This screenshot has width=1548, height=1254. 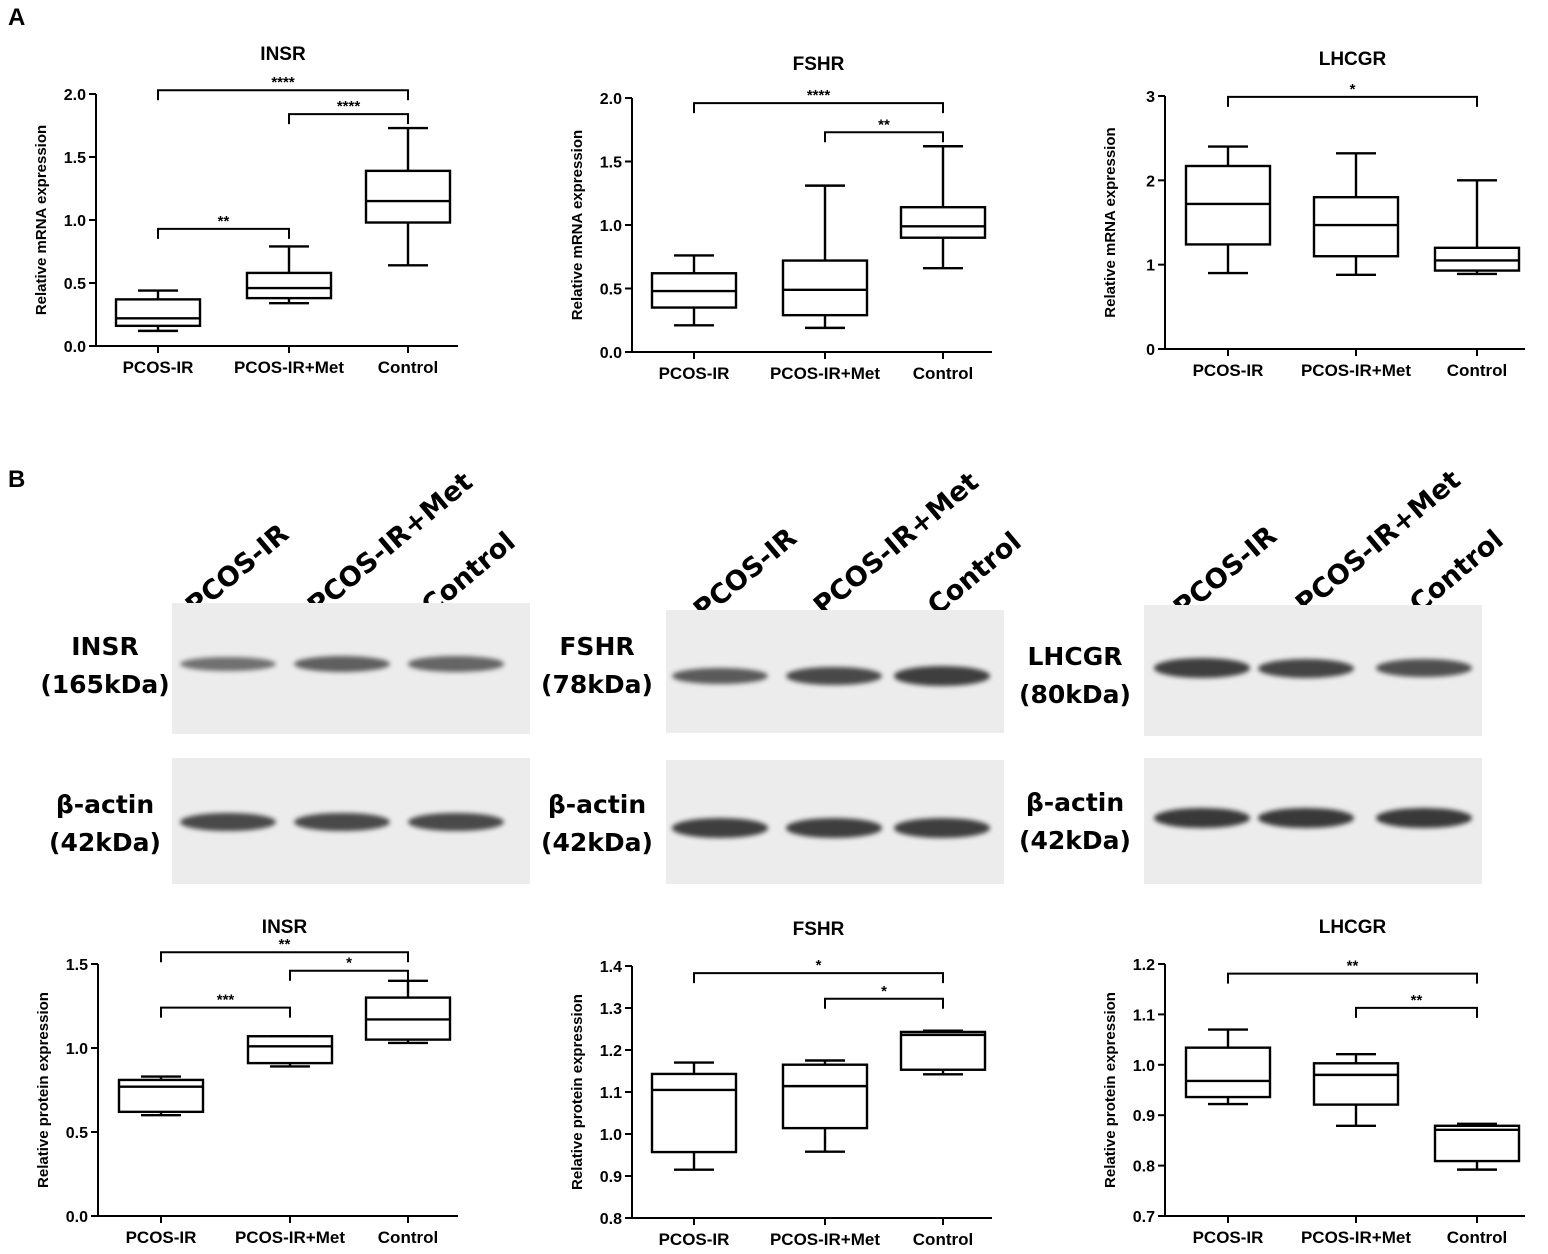 I want to click on target-protein-label: FSHR (78kDa), so click(x=597, y=665).